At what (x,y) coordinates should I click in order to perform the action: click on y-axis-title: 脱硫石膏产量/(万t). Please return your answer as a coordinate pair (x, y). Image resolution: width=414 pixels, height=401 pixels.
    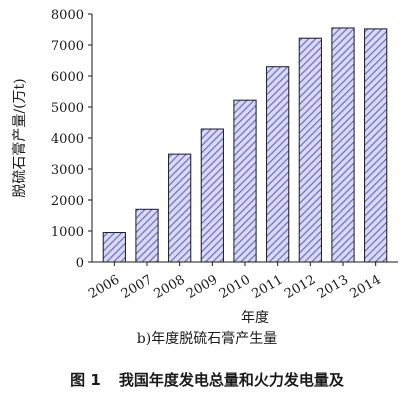
    Looking at the image, I should click on (19, 137).